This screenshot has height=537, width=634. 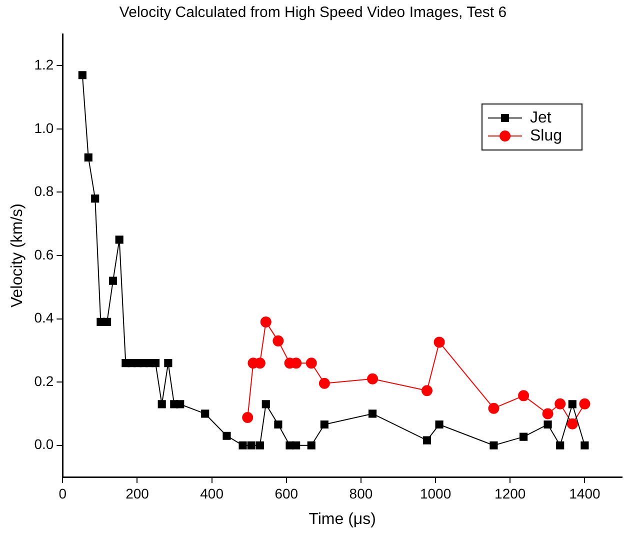 What do you see at coordinates (17, 255) in the screenshot?
I see `y-axis-title: Velocity (km/s)` at bounding box center [17, 255].